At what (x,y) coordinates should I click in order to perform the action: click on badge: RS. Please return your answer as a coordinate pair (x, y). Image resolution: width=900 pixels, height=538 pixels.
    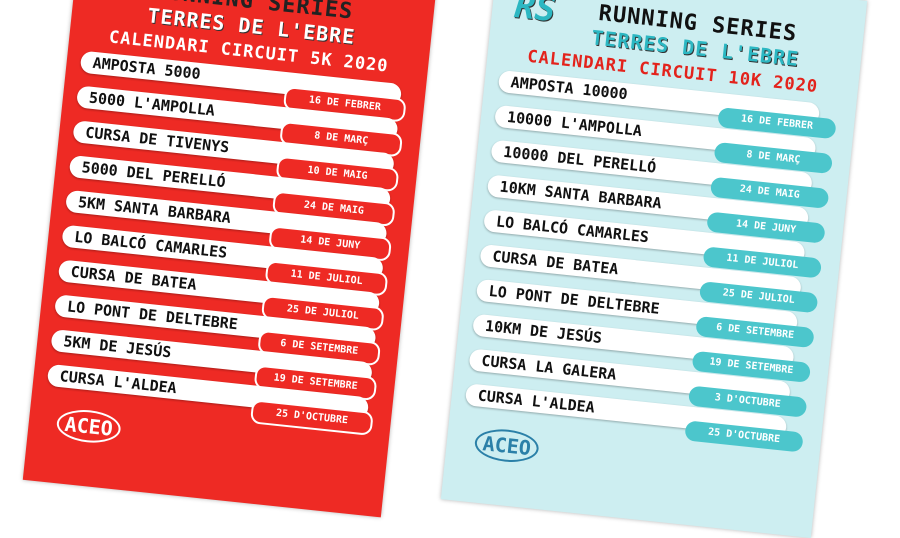
    Looking at the image, I should click on (535, 15).